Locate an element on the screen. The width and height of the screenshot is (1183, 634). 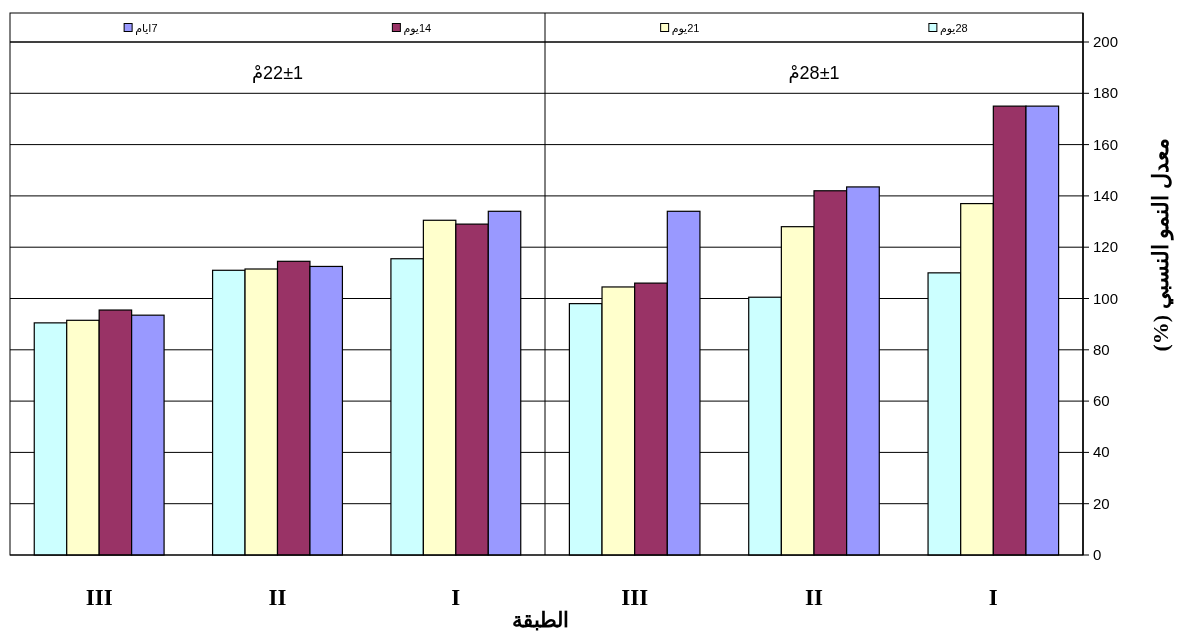
legend-label: 28يوم is located at coordinates (953, 28).